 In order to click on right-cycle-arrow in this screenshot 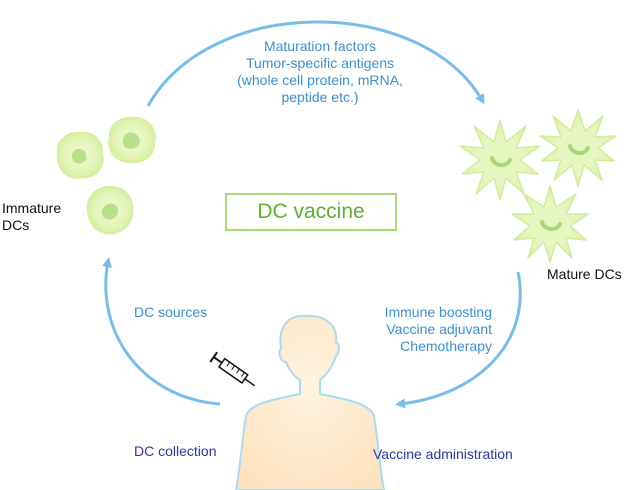, I will do `click(458, 340)`.